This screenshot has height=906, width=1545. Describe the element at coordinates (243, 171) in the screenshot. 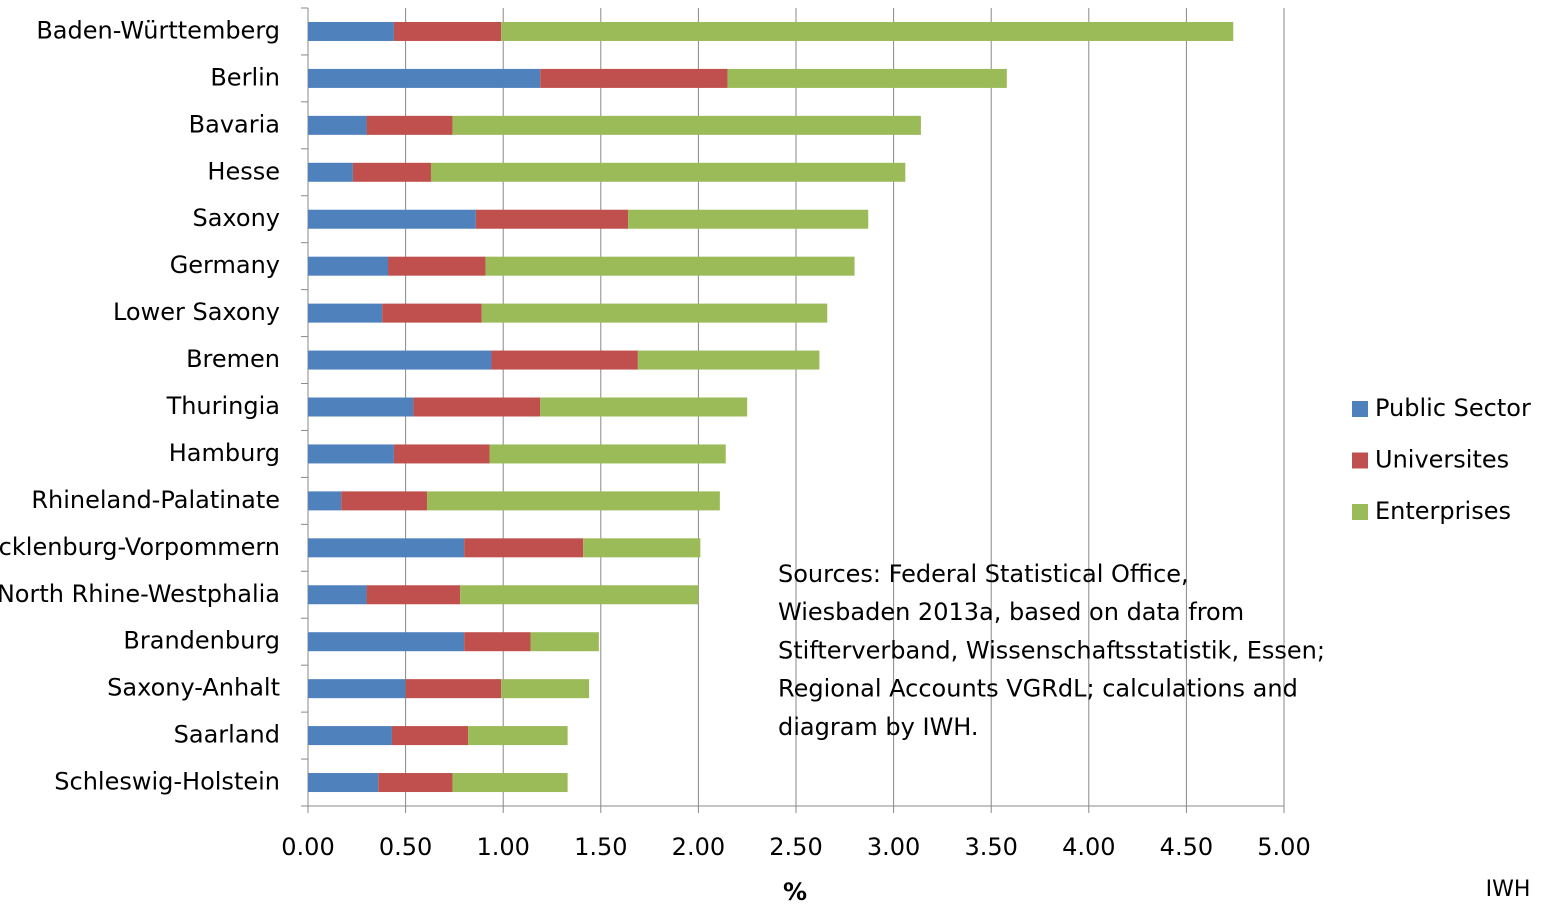

I see `y-tick-label: Hesse` at that location.